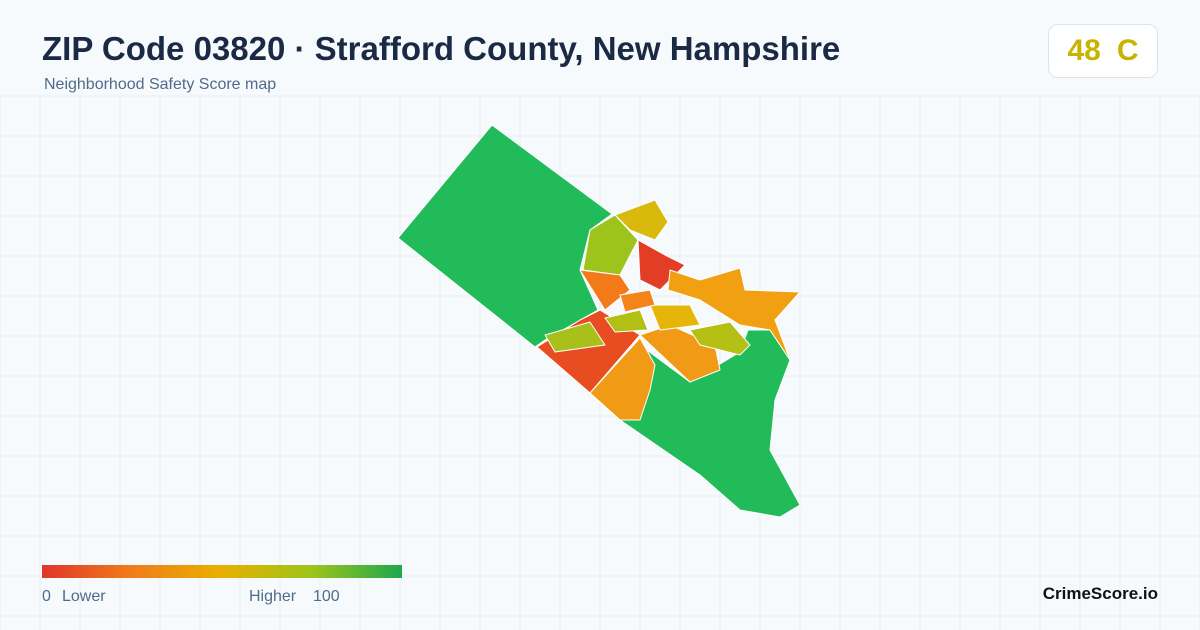 This screenshot has height=630, width=1200. I want to click on legend-max: 100, so click(326, 596).